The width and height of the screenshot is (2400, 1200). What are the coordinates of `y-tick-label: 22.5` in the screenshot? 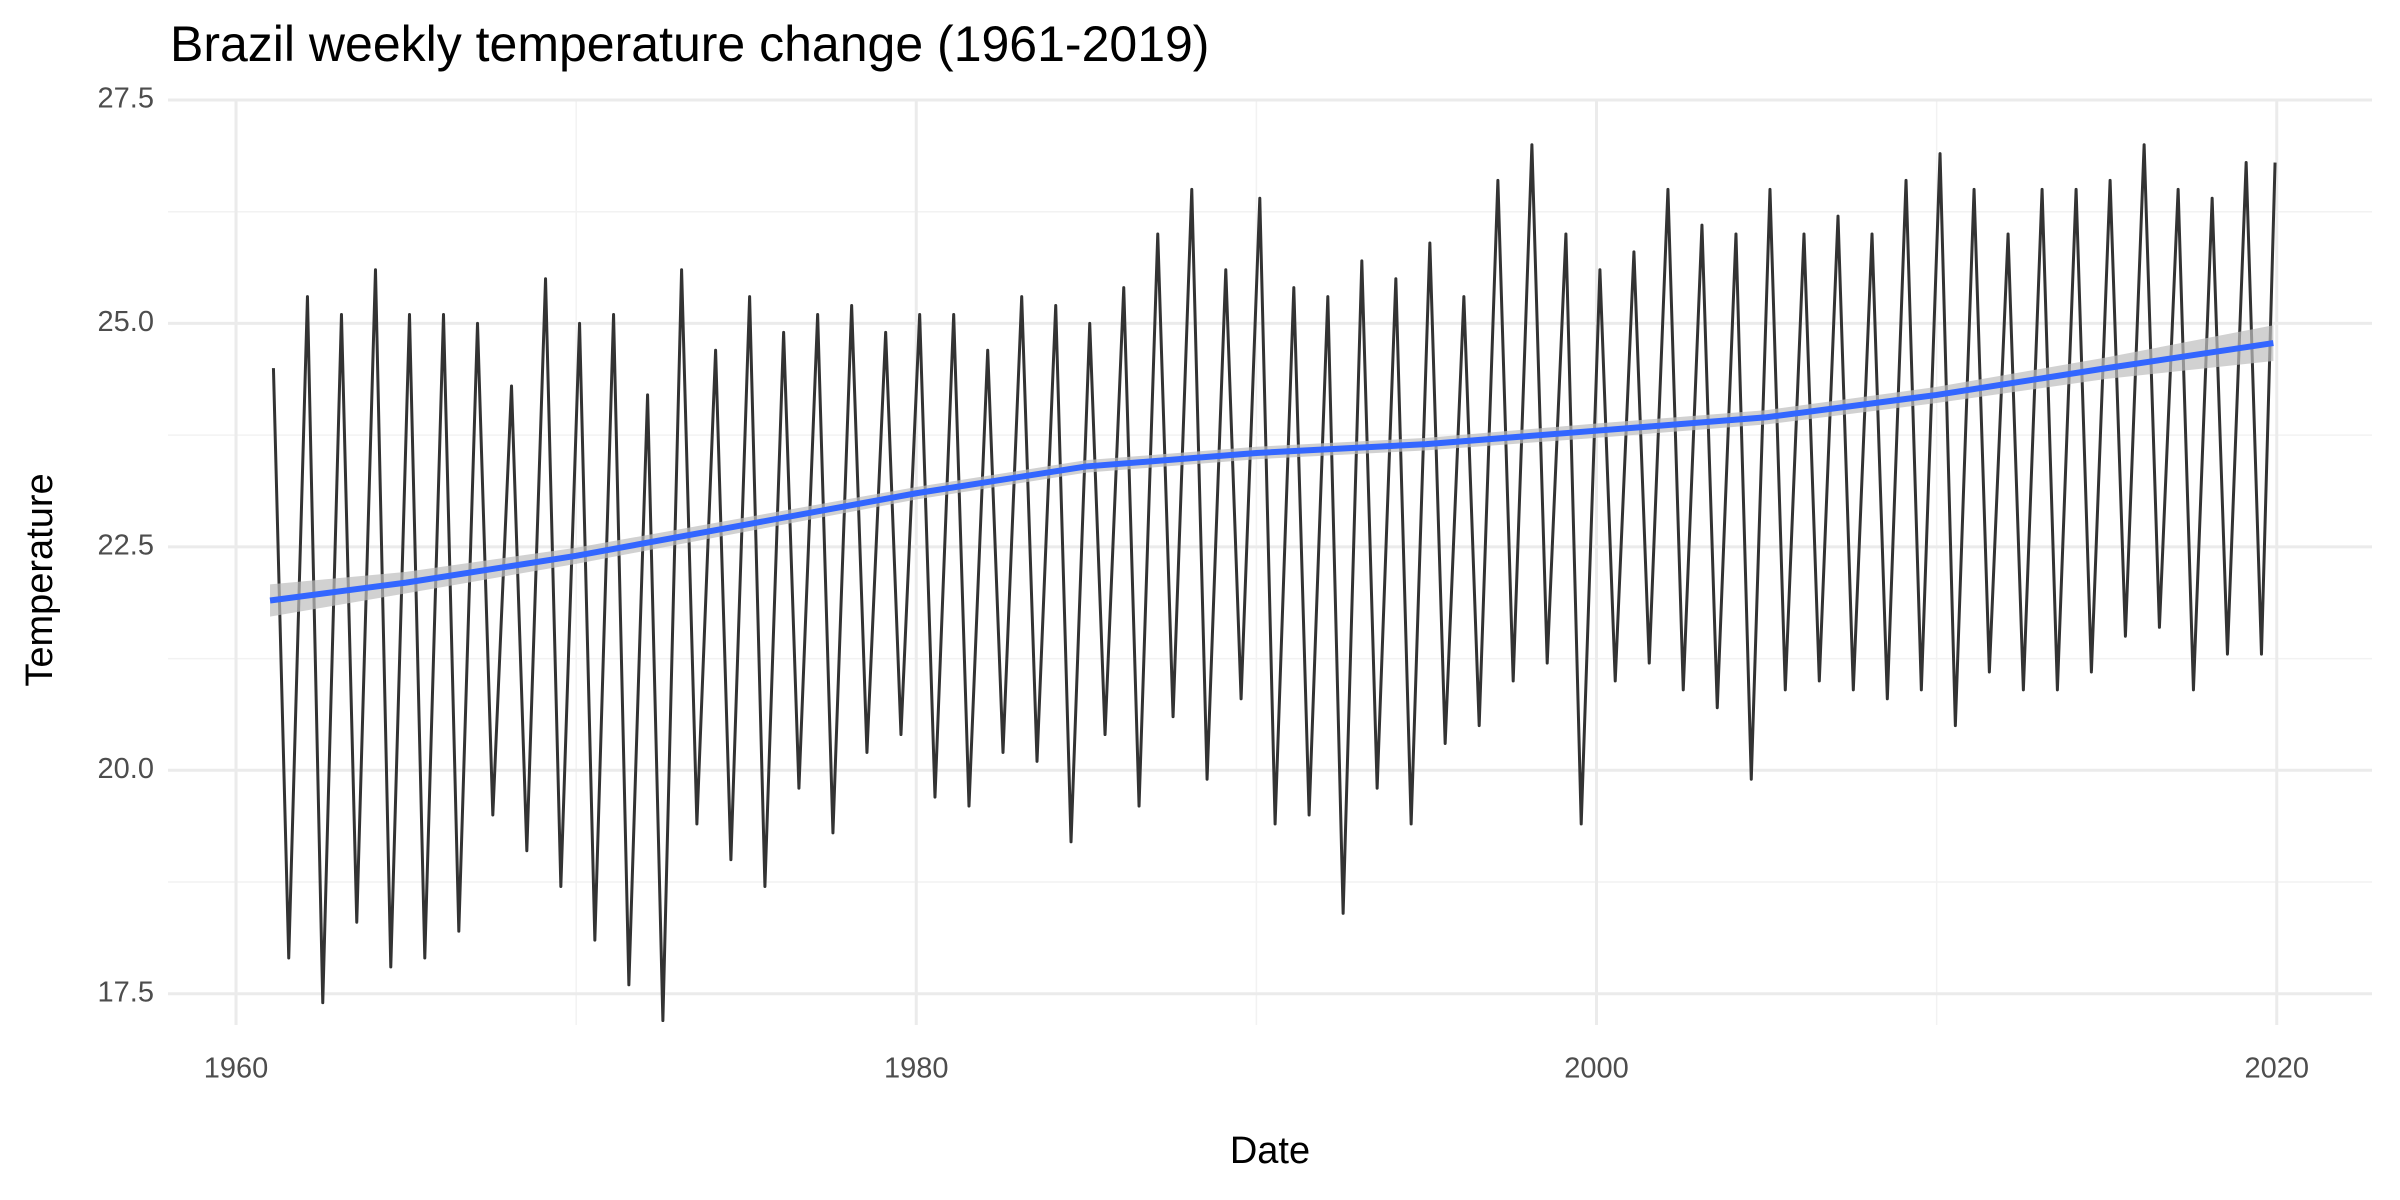 It's located at (126, 546).